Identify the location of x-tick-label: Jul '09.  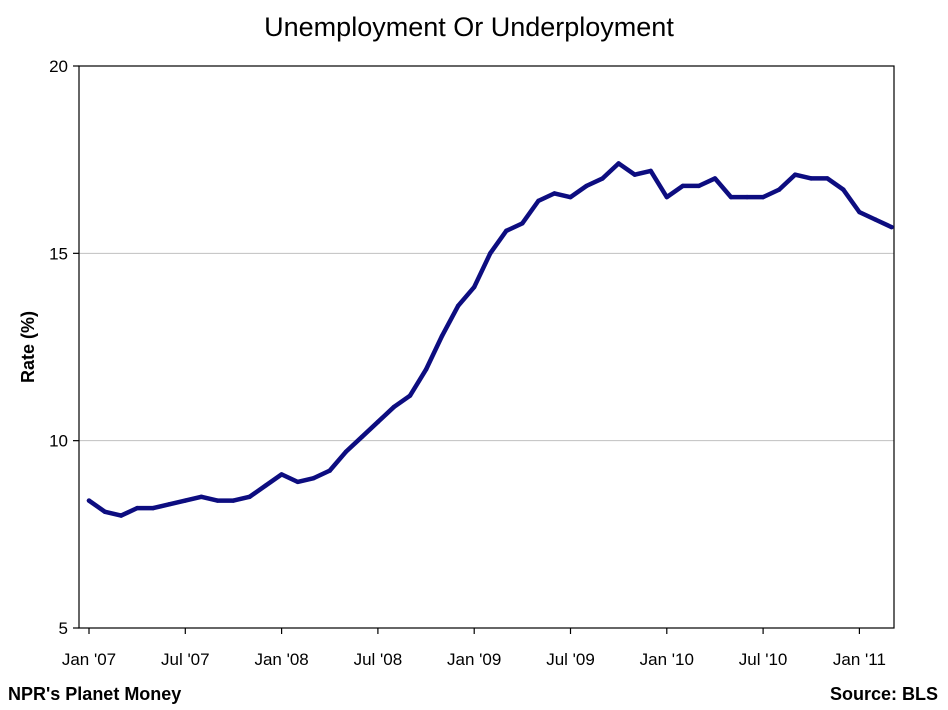
(570, 659).